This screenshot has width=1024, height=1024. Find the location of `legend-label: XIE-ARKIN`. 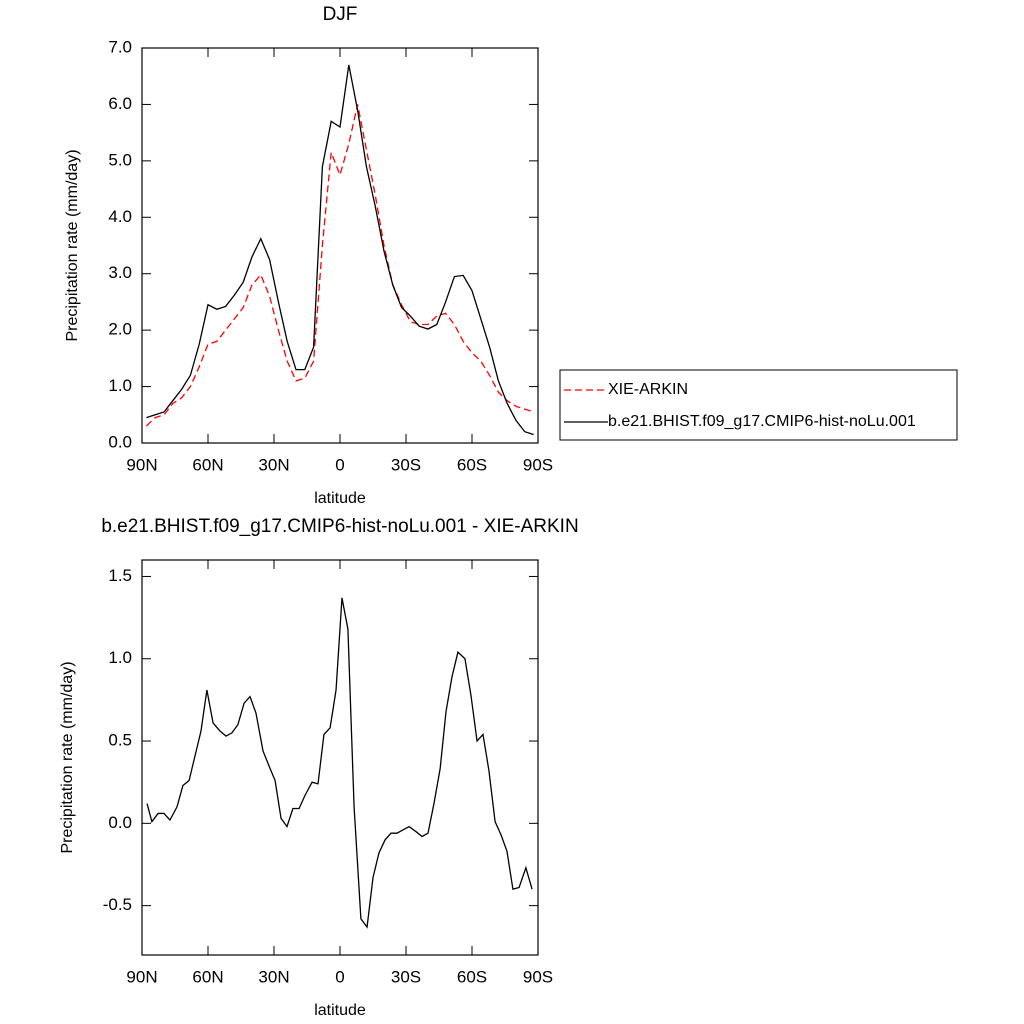

legend-label: XIE-ARKIN is located at coordinates (648, 389).